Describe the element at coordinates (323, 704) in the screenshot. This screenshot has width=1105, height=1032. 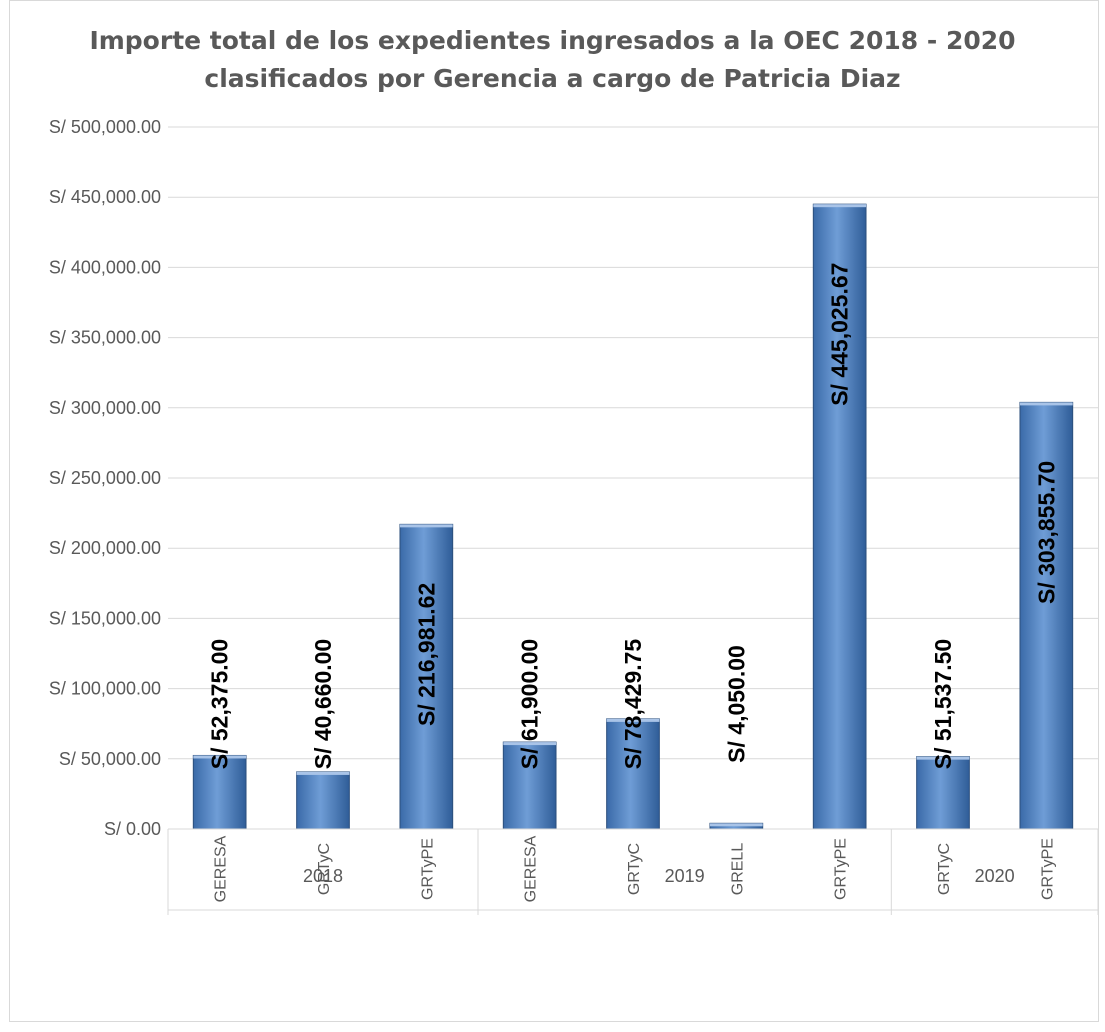
I see `data-label: S/ 40,660.00` at that location.